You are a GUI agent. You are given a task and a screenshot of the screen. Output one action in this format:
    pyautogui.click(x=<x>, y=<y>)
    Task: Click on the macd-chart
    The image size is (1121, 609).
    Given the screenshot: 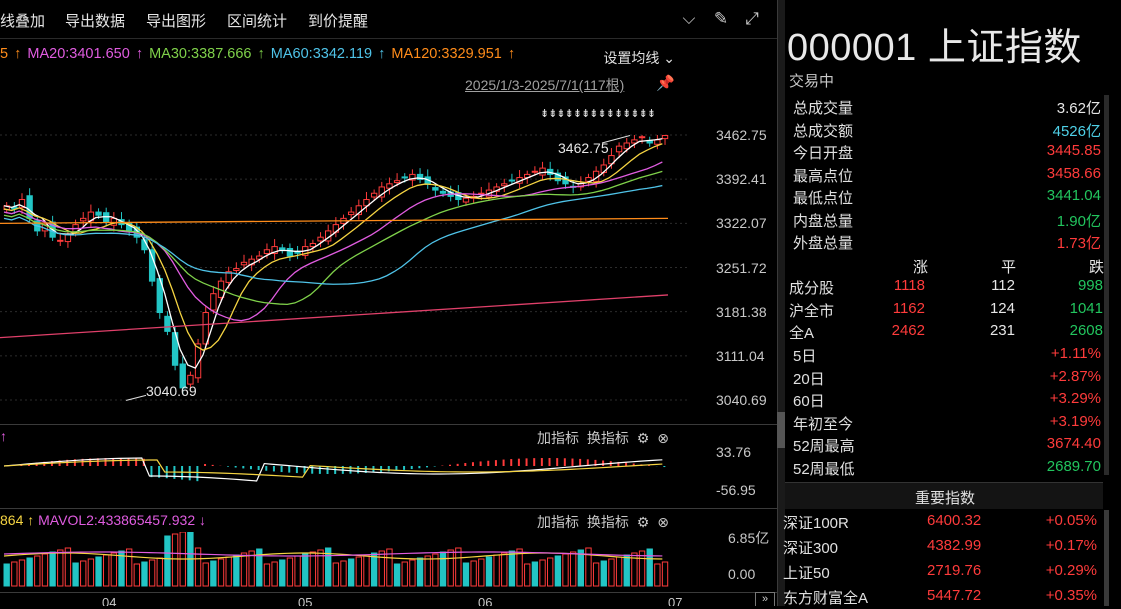 What is the action you would take?
    pyautogui.click(x=344, y=476)
    